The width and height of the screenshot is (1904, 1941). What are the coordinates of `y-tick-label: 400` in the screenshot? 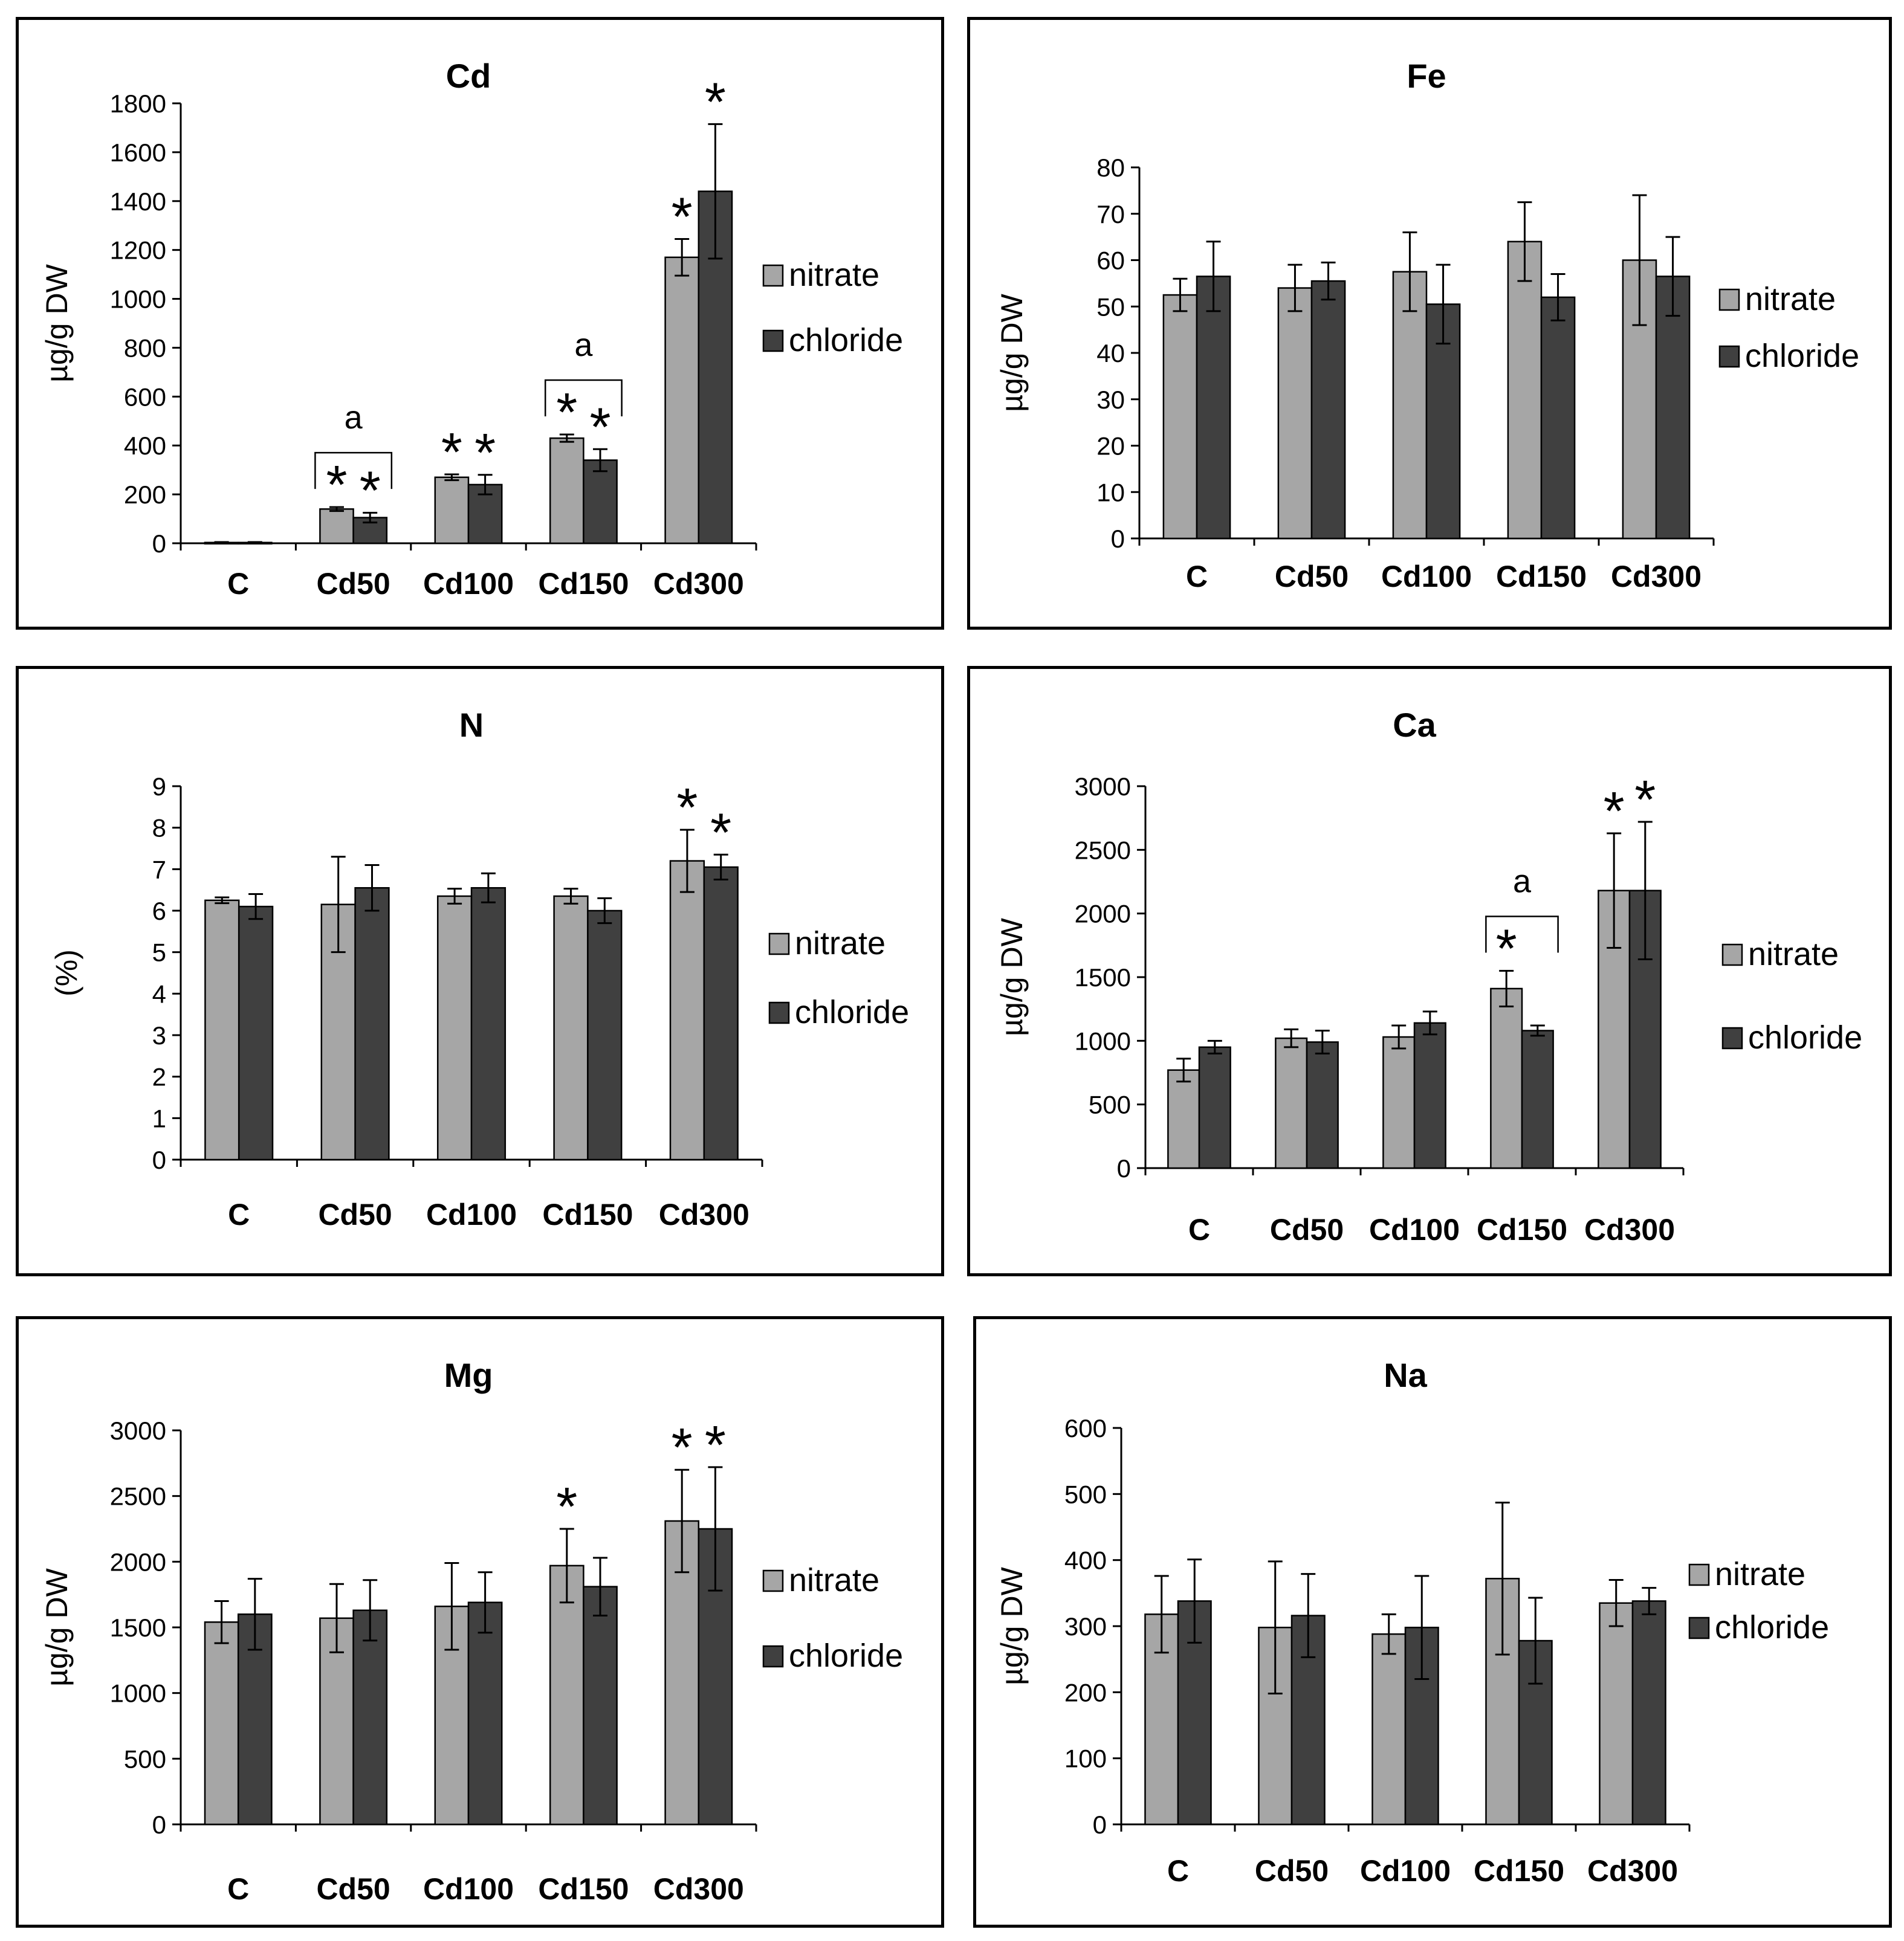 It's located at (1085, 1560).